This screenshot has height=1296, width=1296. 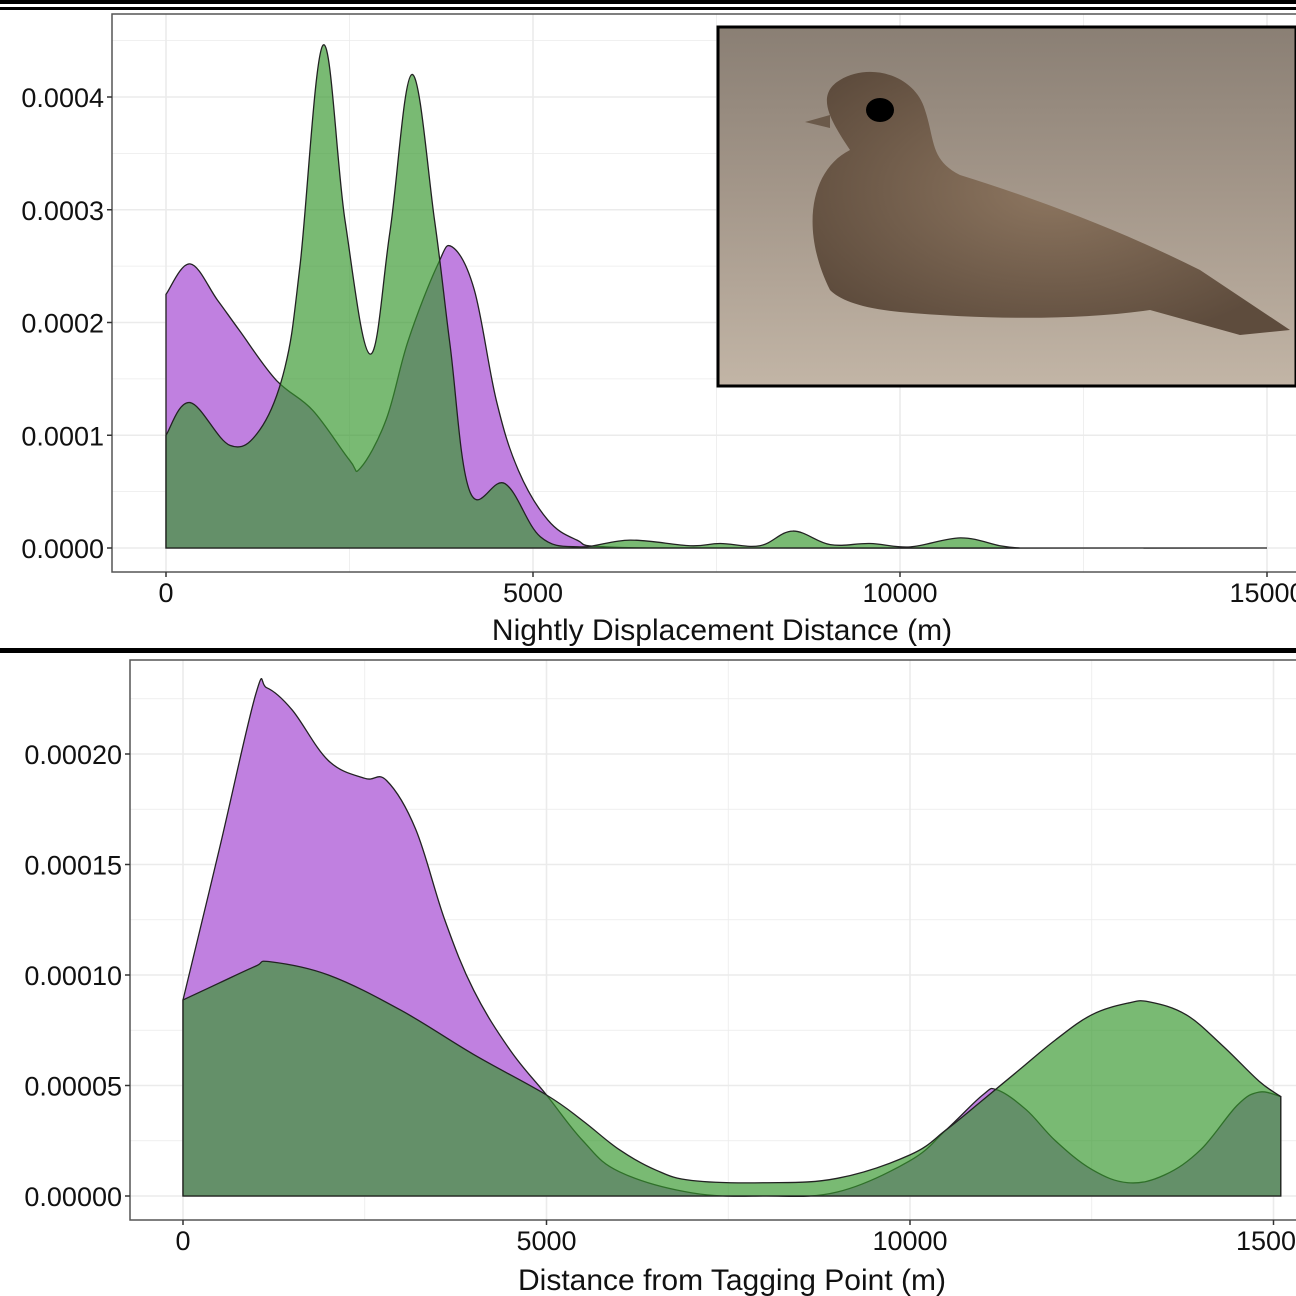 I want to click on y-tick-label: 0.0002, so click(x=62, y=324).